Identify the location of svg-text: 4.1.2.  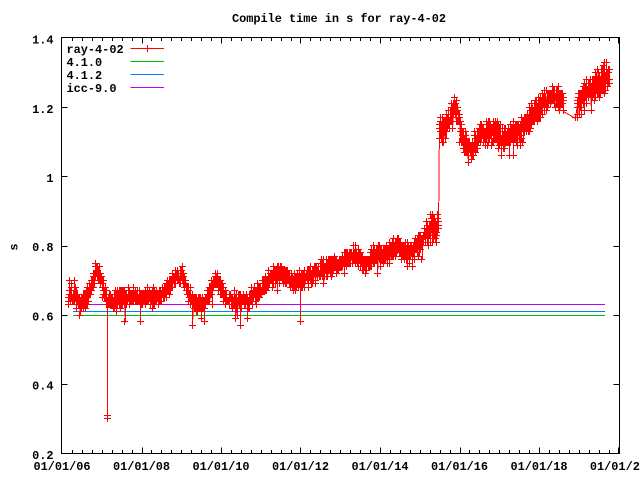
(85, 76).